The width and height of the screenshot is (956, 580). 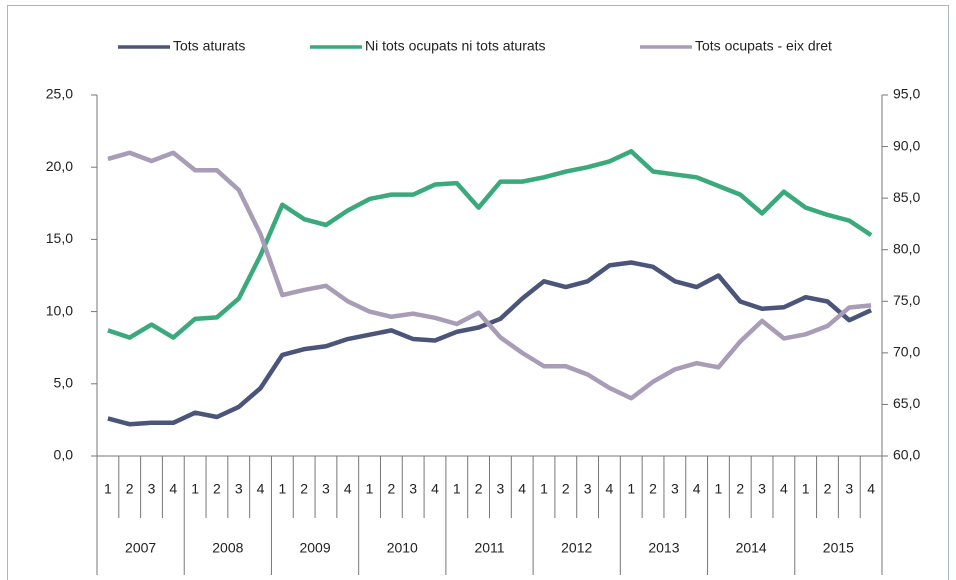 I want to click on y2-tick-label: 65,0, so click(x=906, y=403).